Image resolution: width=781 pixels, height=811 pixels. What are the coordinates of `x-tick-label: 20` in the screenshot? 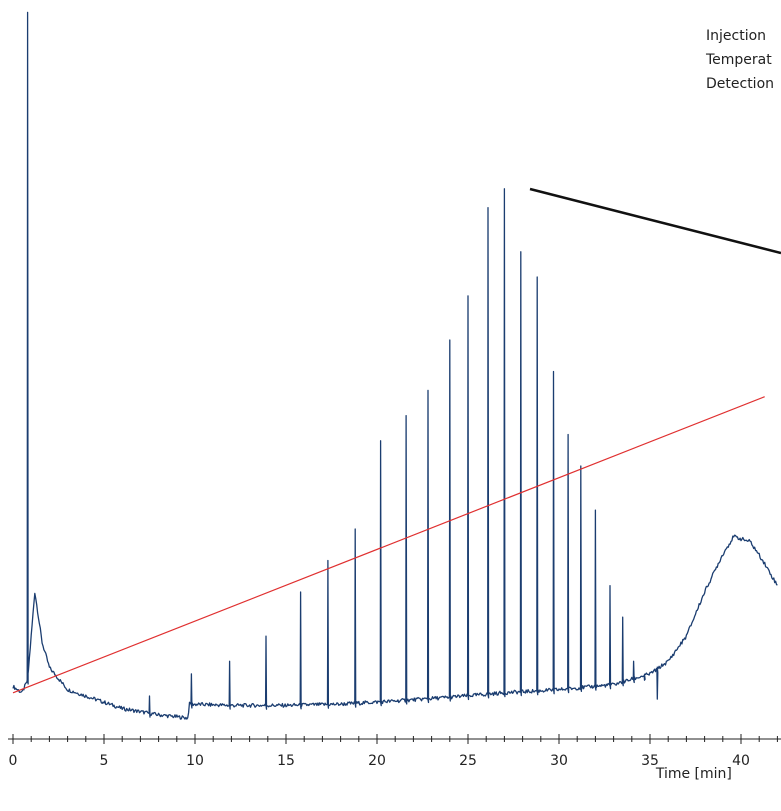 It's located at (377, 761).